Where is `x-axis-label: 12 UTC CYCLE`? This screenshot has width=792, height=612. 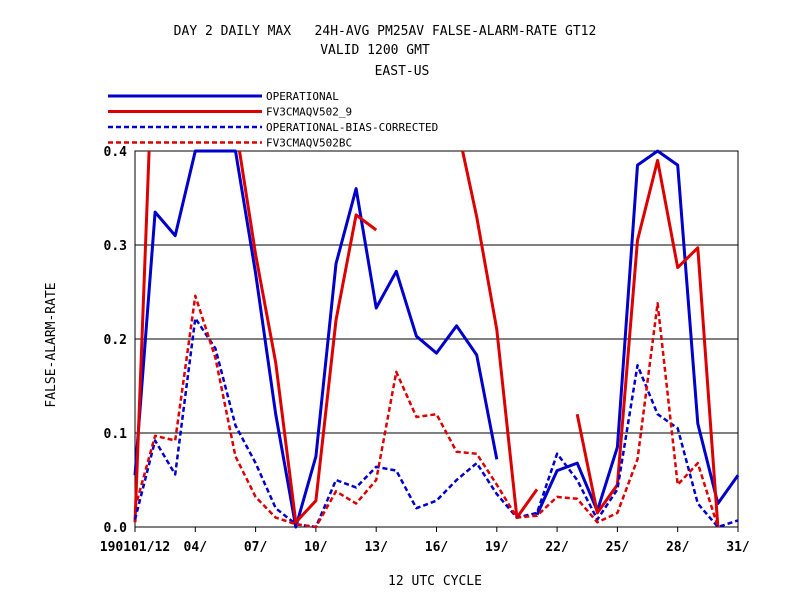 x-axis-label: 12 UTC CYCLE is located at coordinates (435, 581).